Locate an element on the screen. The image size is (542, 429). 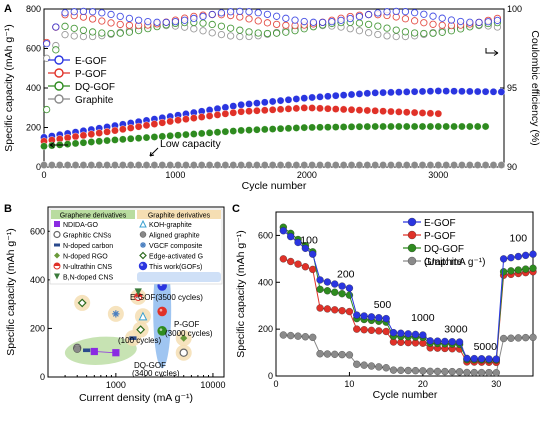
rate-point-DQ-GOF is located at coordinates (533, 268).